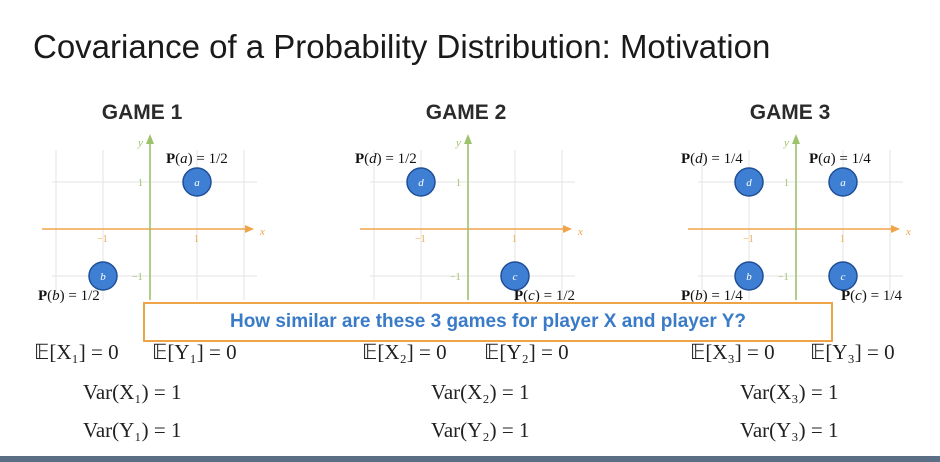 The height and width of the screenshot is (462, 940). I want to click on prob-label-game3-d: P(d) = 1/4, so click(712, 159).